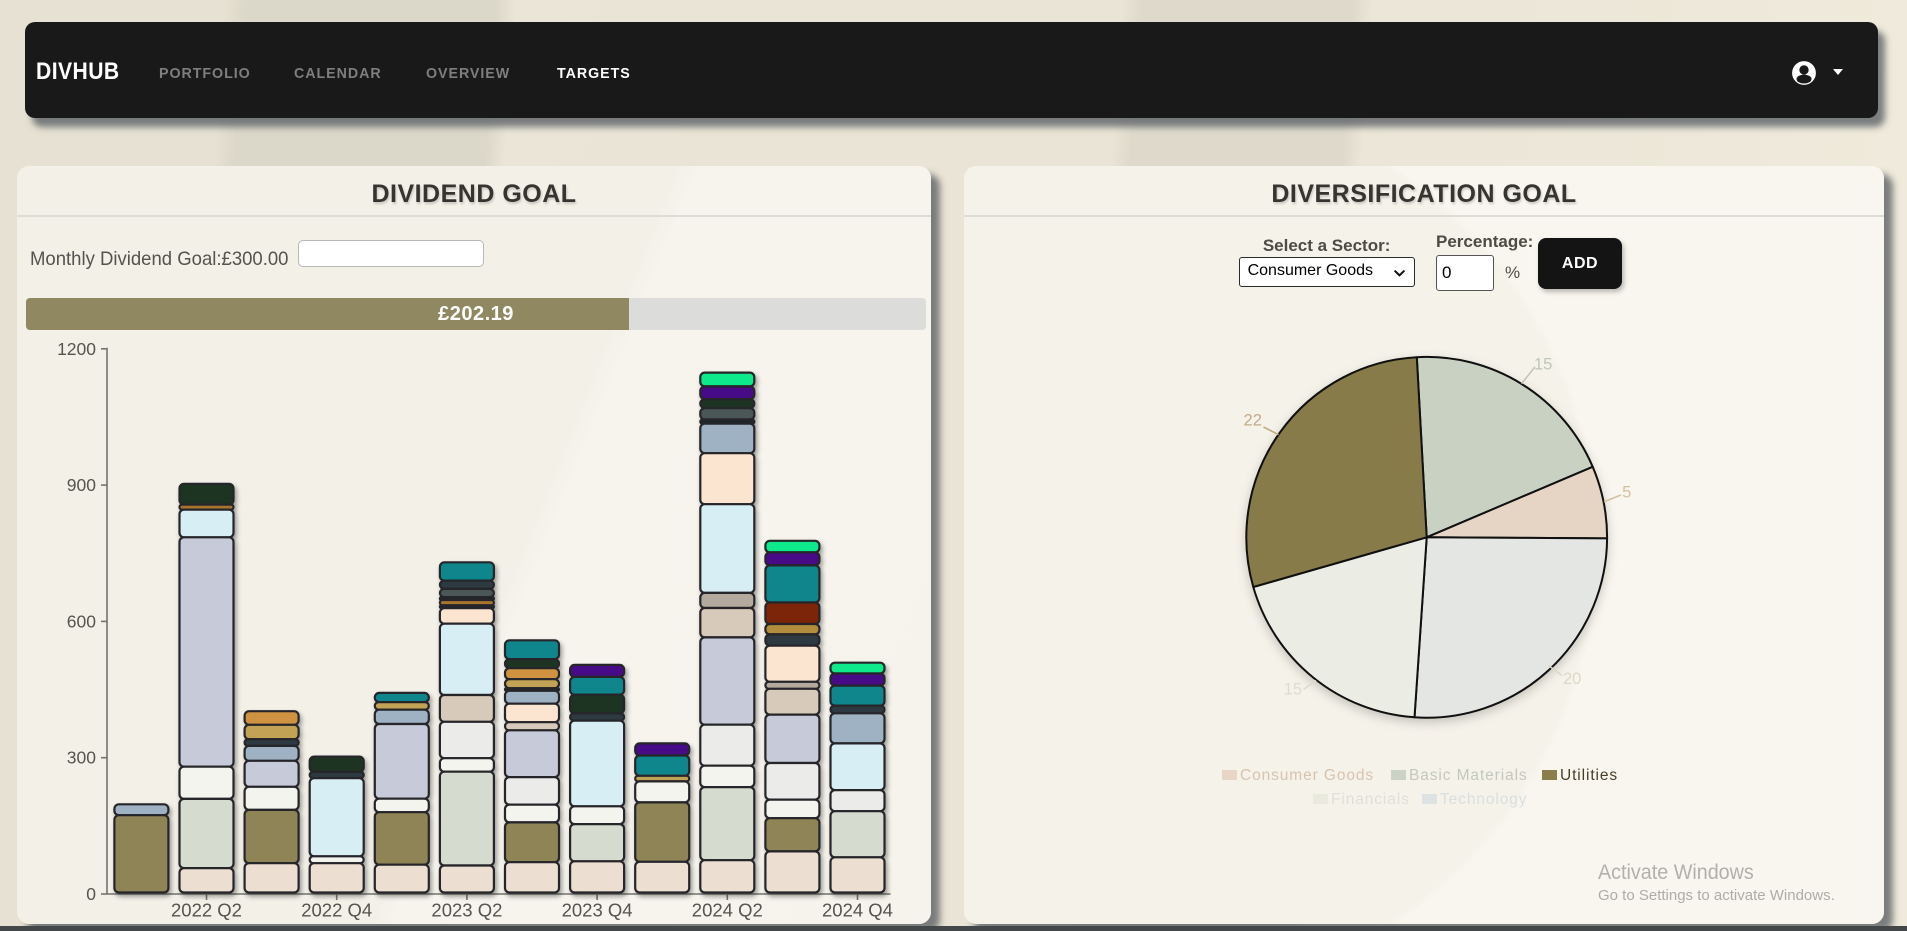 This screenshot has width=1907, height=931. I want to click on svg-text: 2023 Q4, so click(597, 910).